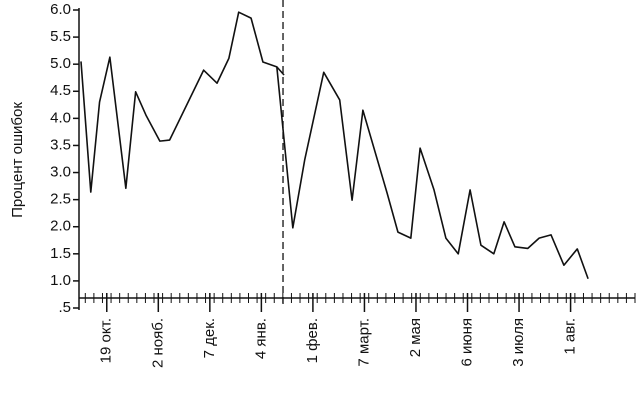 The height and width of the screenshot is (407, 638). I want to click on data-line, so click(280, 71).